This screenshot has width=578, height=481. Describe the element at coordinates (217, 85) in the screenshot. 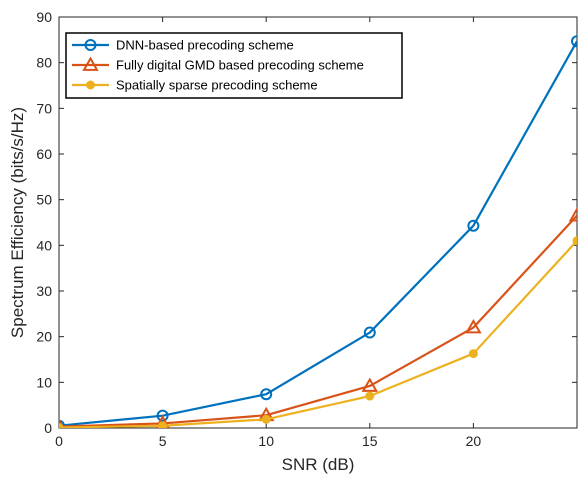

I see `legend-label: Spatially sparse precoding scheme` at that location.